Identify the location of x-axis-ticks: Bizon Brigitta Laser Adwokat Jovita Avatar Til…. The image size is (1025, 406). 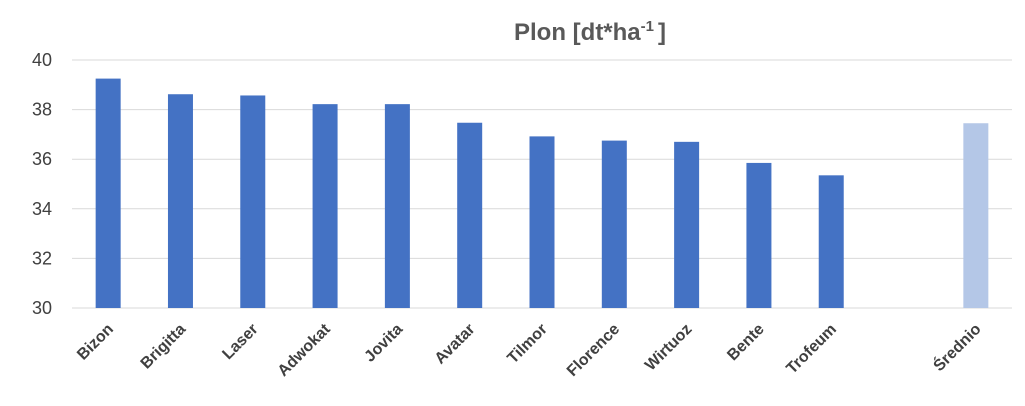
(529, 349).